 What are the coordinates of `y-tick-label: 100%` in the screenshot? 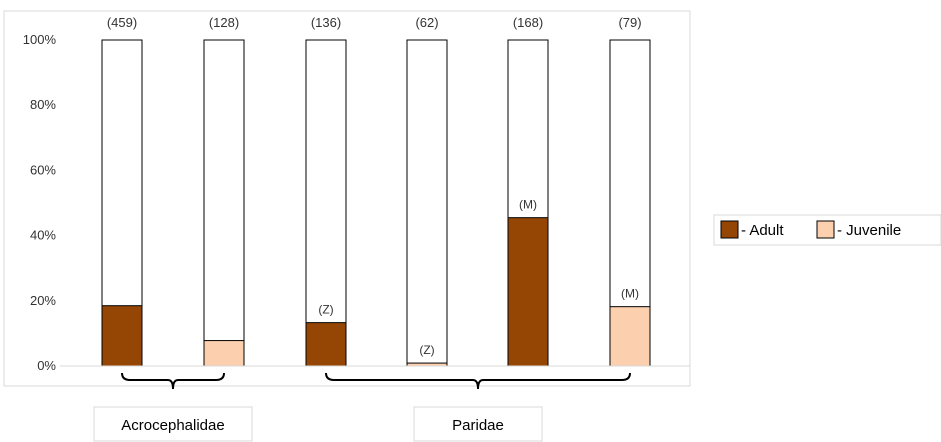 It's located at (40, 39).